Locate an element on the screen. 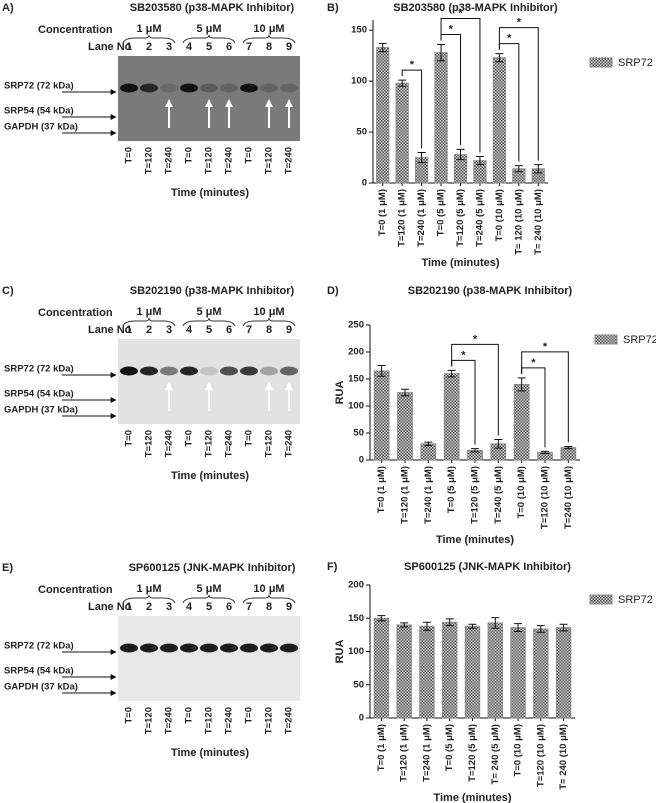 This screenshot has width=656, height=803. x-tick-label: T=120 (1 μM) is located at coordinates (405, 495).